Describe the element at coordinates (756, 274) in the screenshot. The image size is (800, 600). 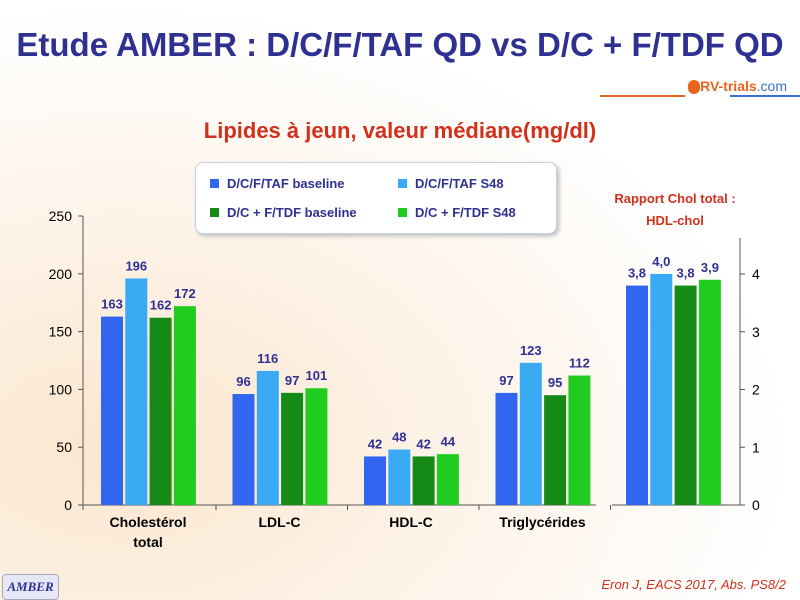
I see `y-tick-label: 4` at that location.